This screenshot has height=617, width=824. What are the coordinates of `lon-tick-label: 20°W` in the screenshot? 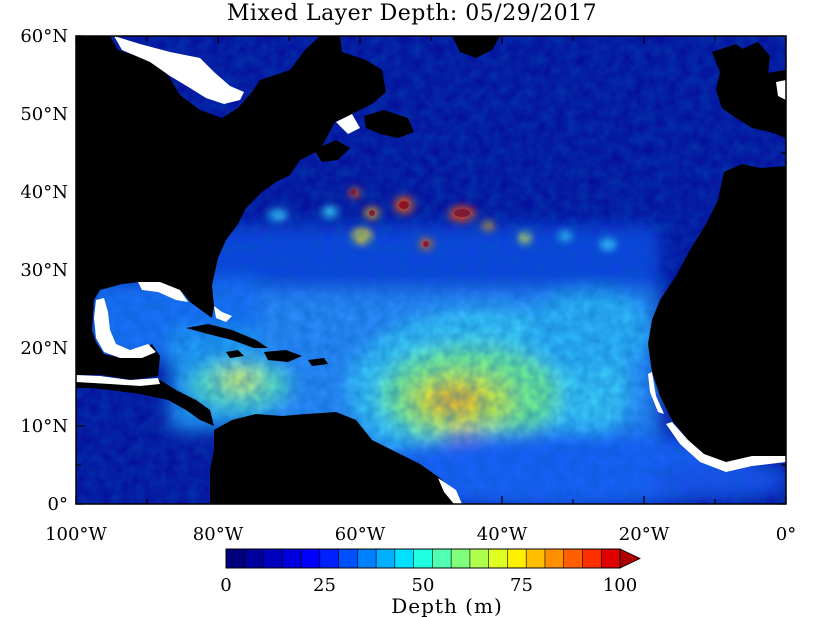 It's located at (644, 534).